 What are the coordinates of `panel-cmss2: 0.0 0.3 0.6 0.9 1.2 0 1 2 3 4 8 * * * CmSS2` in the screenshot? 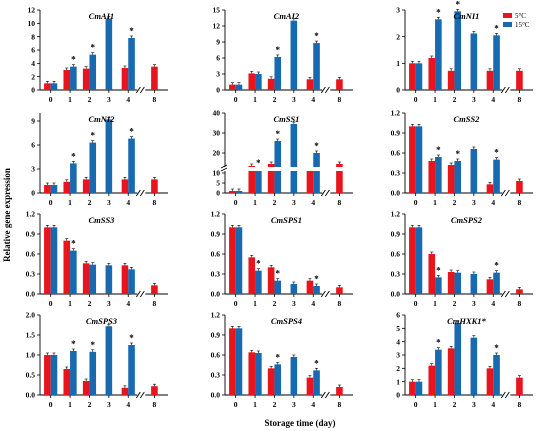 It's located at (462, 158).